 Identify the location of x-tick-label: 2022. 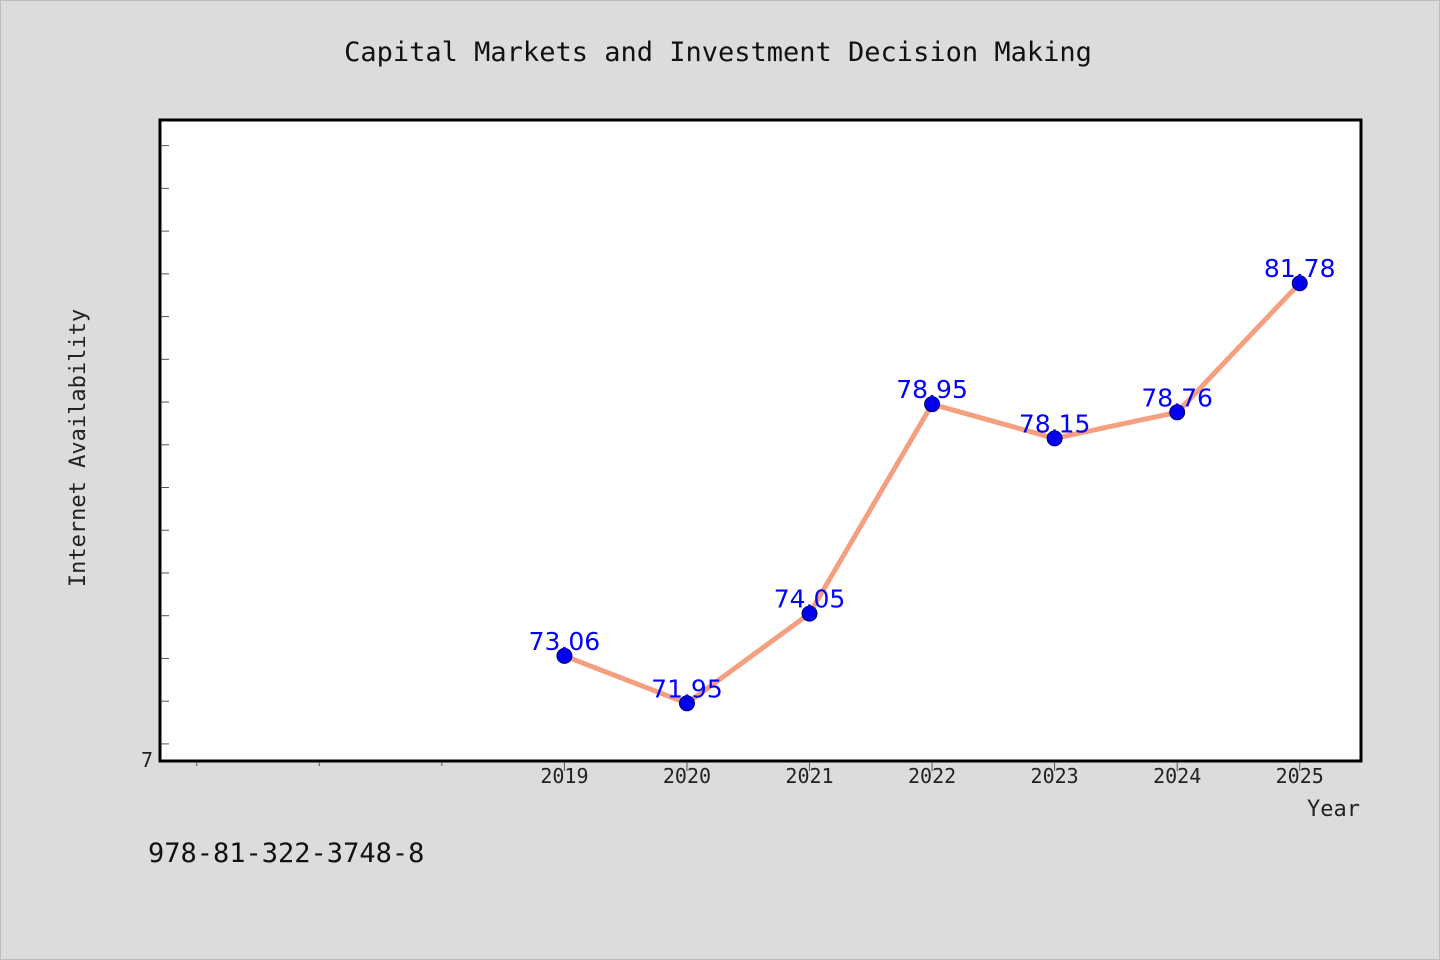
(932, 776).